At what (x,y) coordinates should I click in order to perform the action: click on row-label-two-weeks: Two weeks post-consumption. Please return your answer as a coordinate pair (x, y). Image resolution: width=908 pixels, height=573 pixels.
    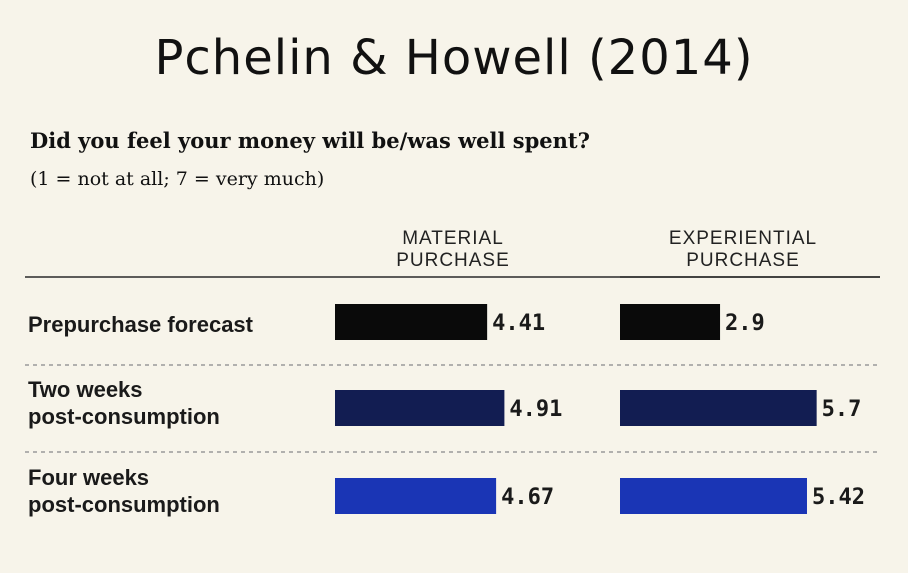
    Looking at the image, I should click on (124, 403).